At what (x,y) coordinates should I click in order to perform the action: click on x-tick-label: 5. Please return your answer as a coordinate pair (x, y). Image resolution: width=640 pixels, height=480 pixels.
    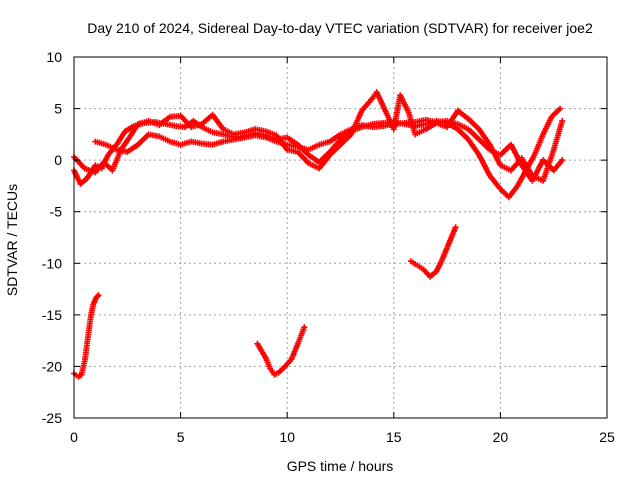
    Looking at the image, I should click on (181, 437).